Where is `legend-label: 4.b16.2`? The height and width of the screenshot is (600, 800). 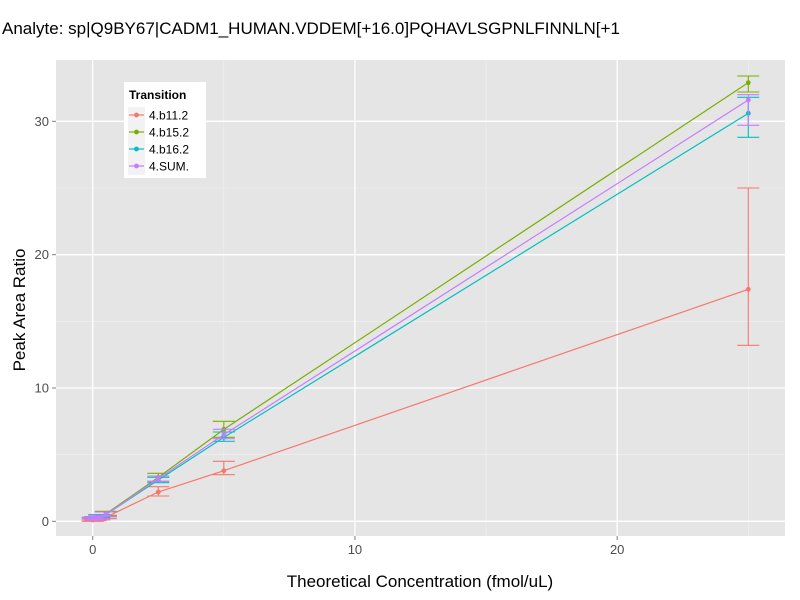 legend-label: 4.b16.2 is located at coordinates (169, 150).